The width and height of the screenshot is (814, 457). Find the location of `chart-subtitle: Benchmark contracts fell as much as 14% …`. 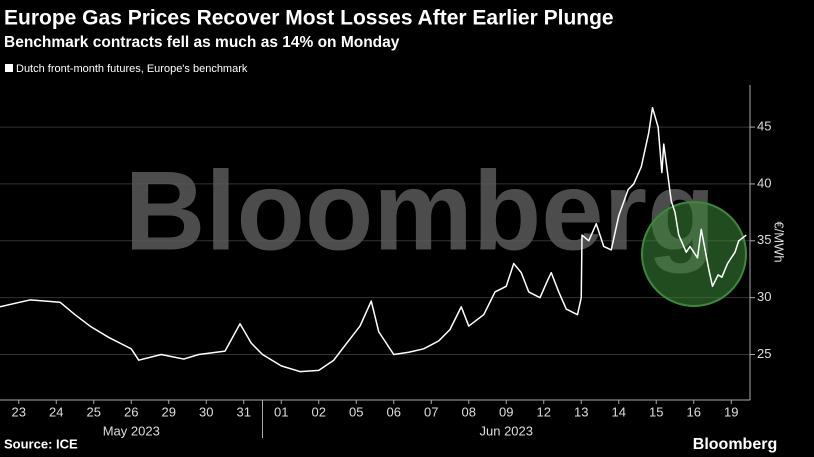

chart-subtitle: Benchmark contracts fell as much as 14% … is located at coordinates (202, 42).